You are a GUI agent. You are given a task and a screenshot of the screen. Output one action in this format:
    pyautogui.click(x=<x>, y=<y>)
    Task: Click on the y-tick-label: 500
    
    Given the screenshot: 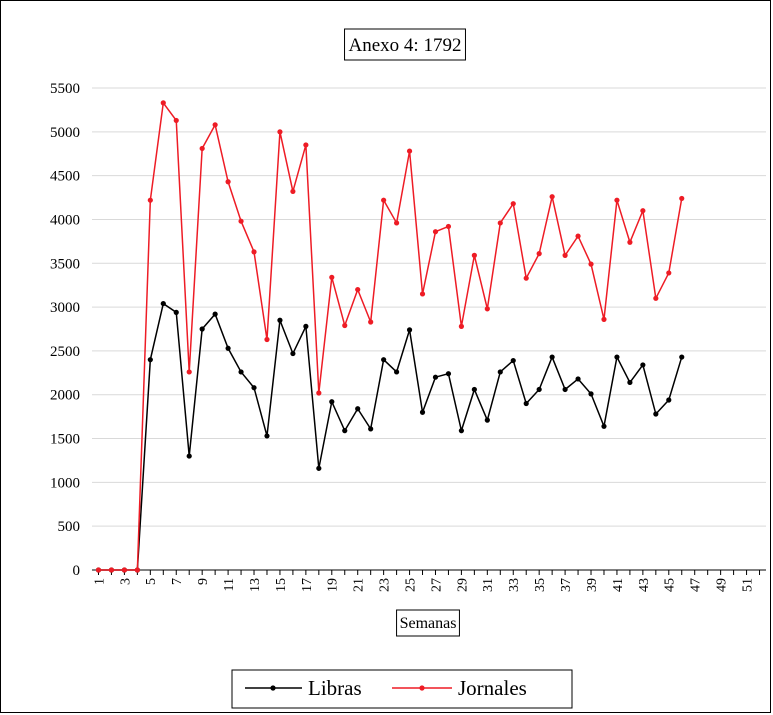 What is the action you would take?
    pyautogui.click(x=69, y=527)
    